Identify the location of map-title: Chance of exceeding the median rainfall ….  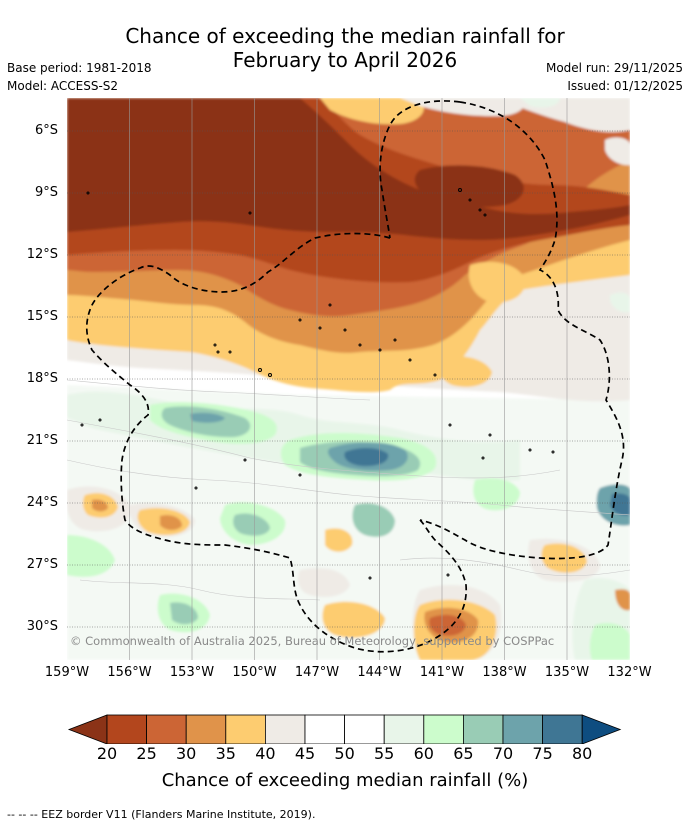
(345, 48).